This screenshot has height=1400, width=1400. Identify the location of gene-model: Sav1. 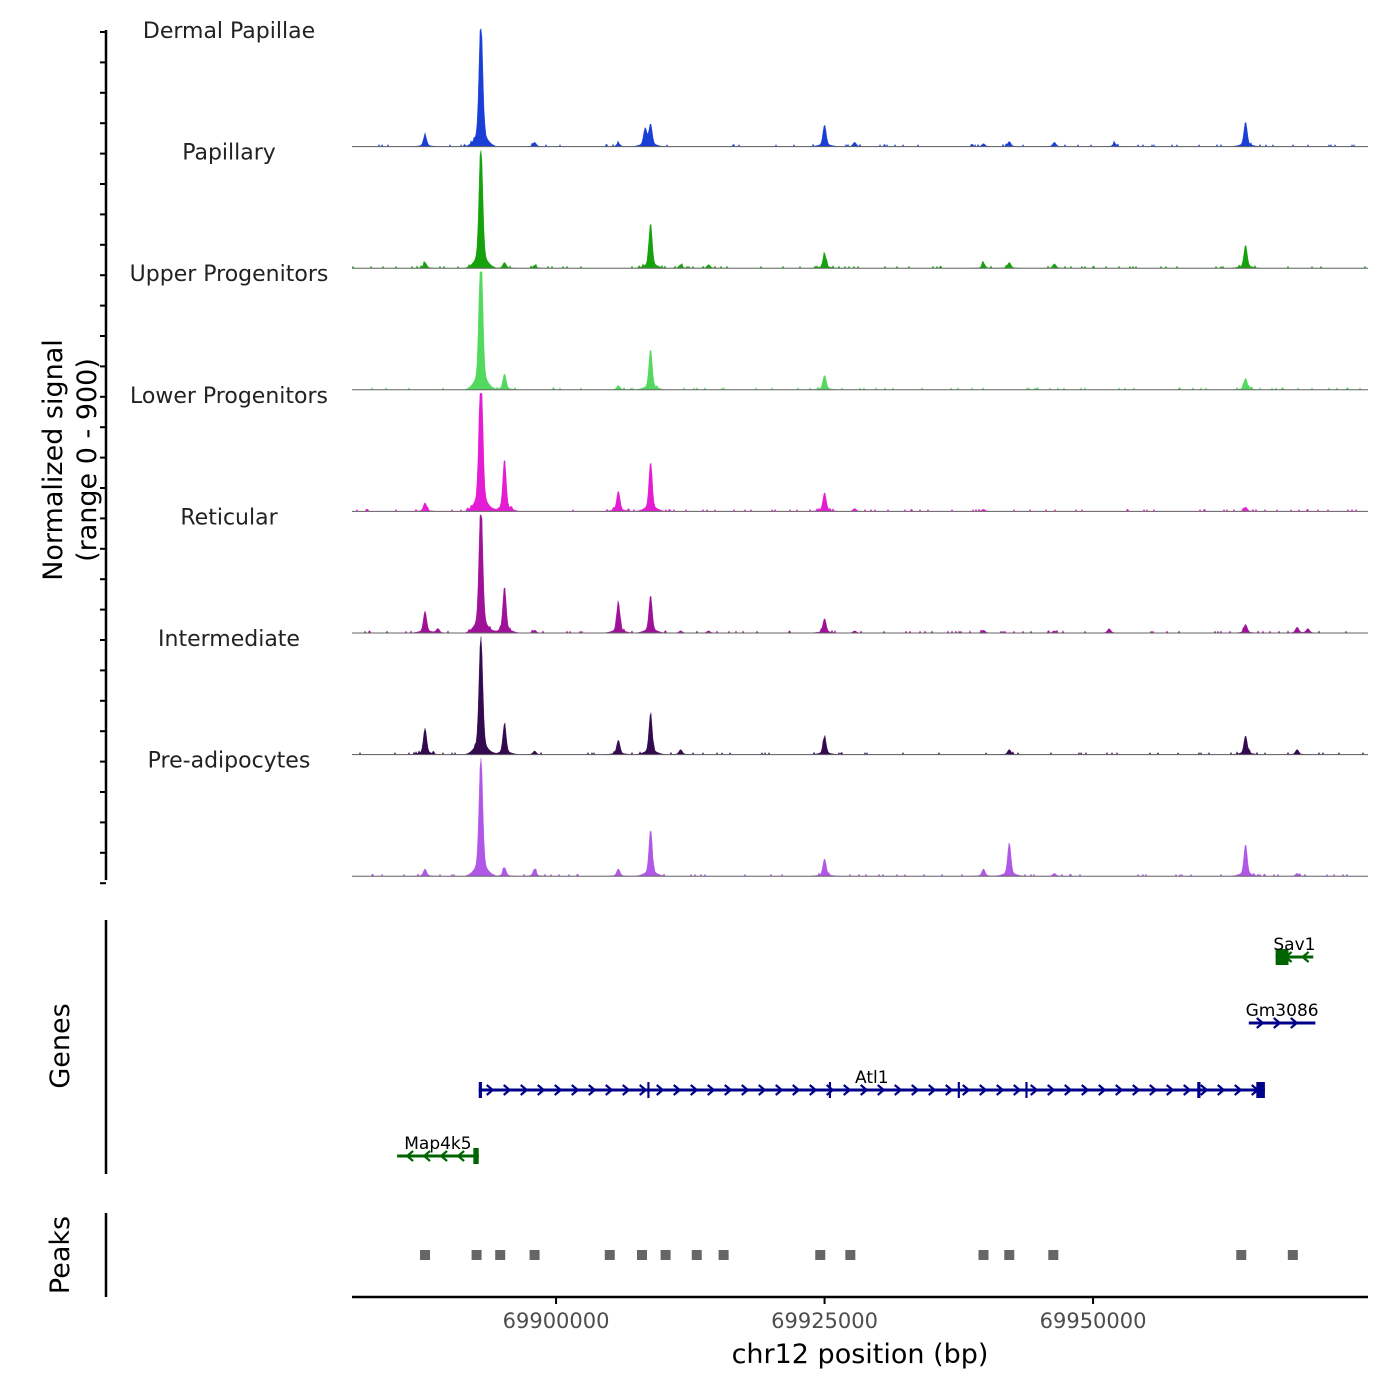
(1294, 950).